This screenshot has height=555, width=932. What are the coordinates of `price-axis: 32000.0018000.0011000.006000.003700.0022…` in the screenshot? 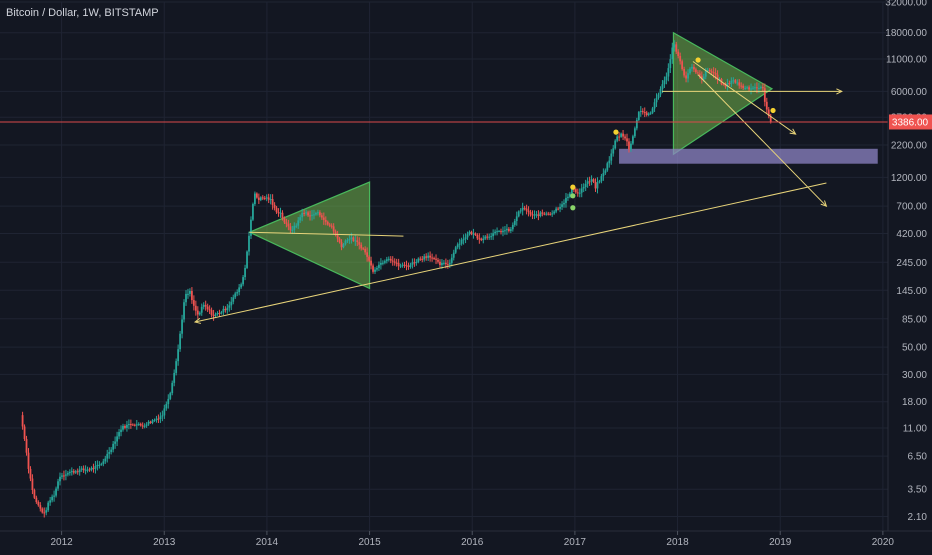 It's located at (906, 261).